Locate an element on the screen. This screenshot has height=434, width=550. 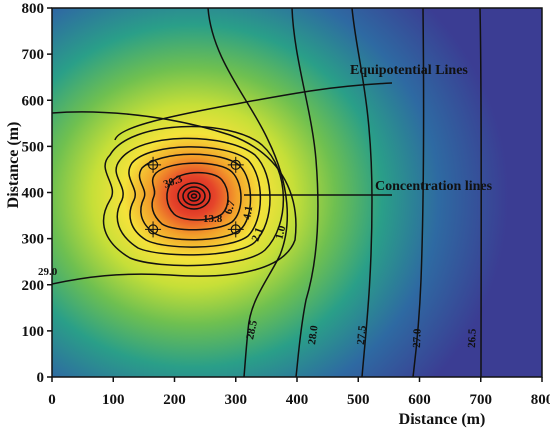
concentration-label: 6.7 is located at coordinates (230, 207).